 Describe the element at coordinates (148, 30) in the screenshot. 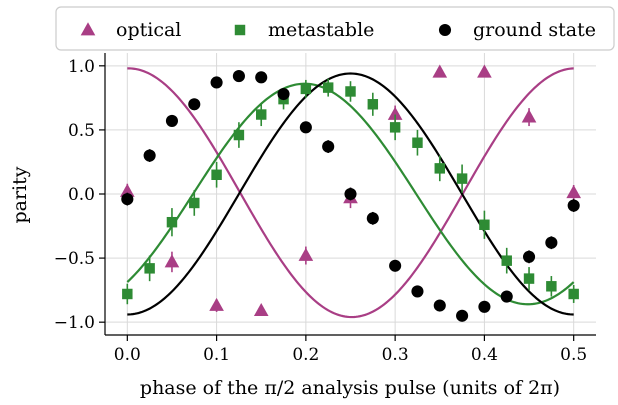

I see `legend-label: optical` at that location.